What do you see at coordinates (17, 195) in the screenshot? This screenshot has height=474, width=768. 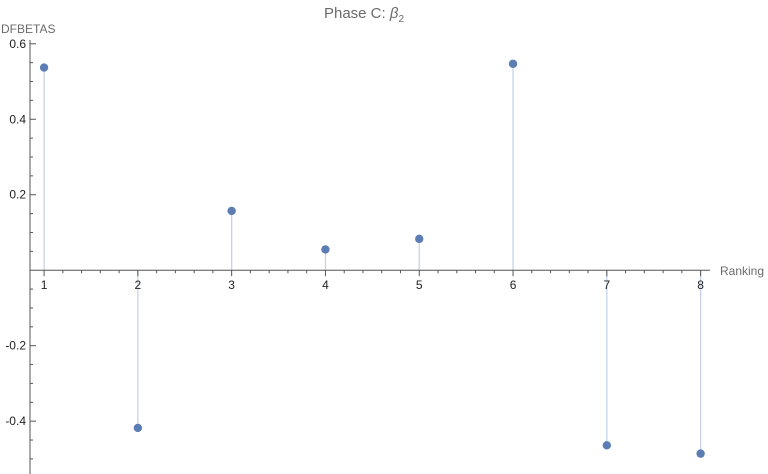 I see `y-tick-label: 0.2` at bounding box center [17, 195].